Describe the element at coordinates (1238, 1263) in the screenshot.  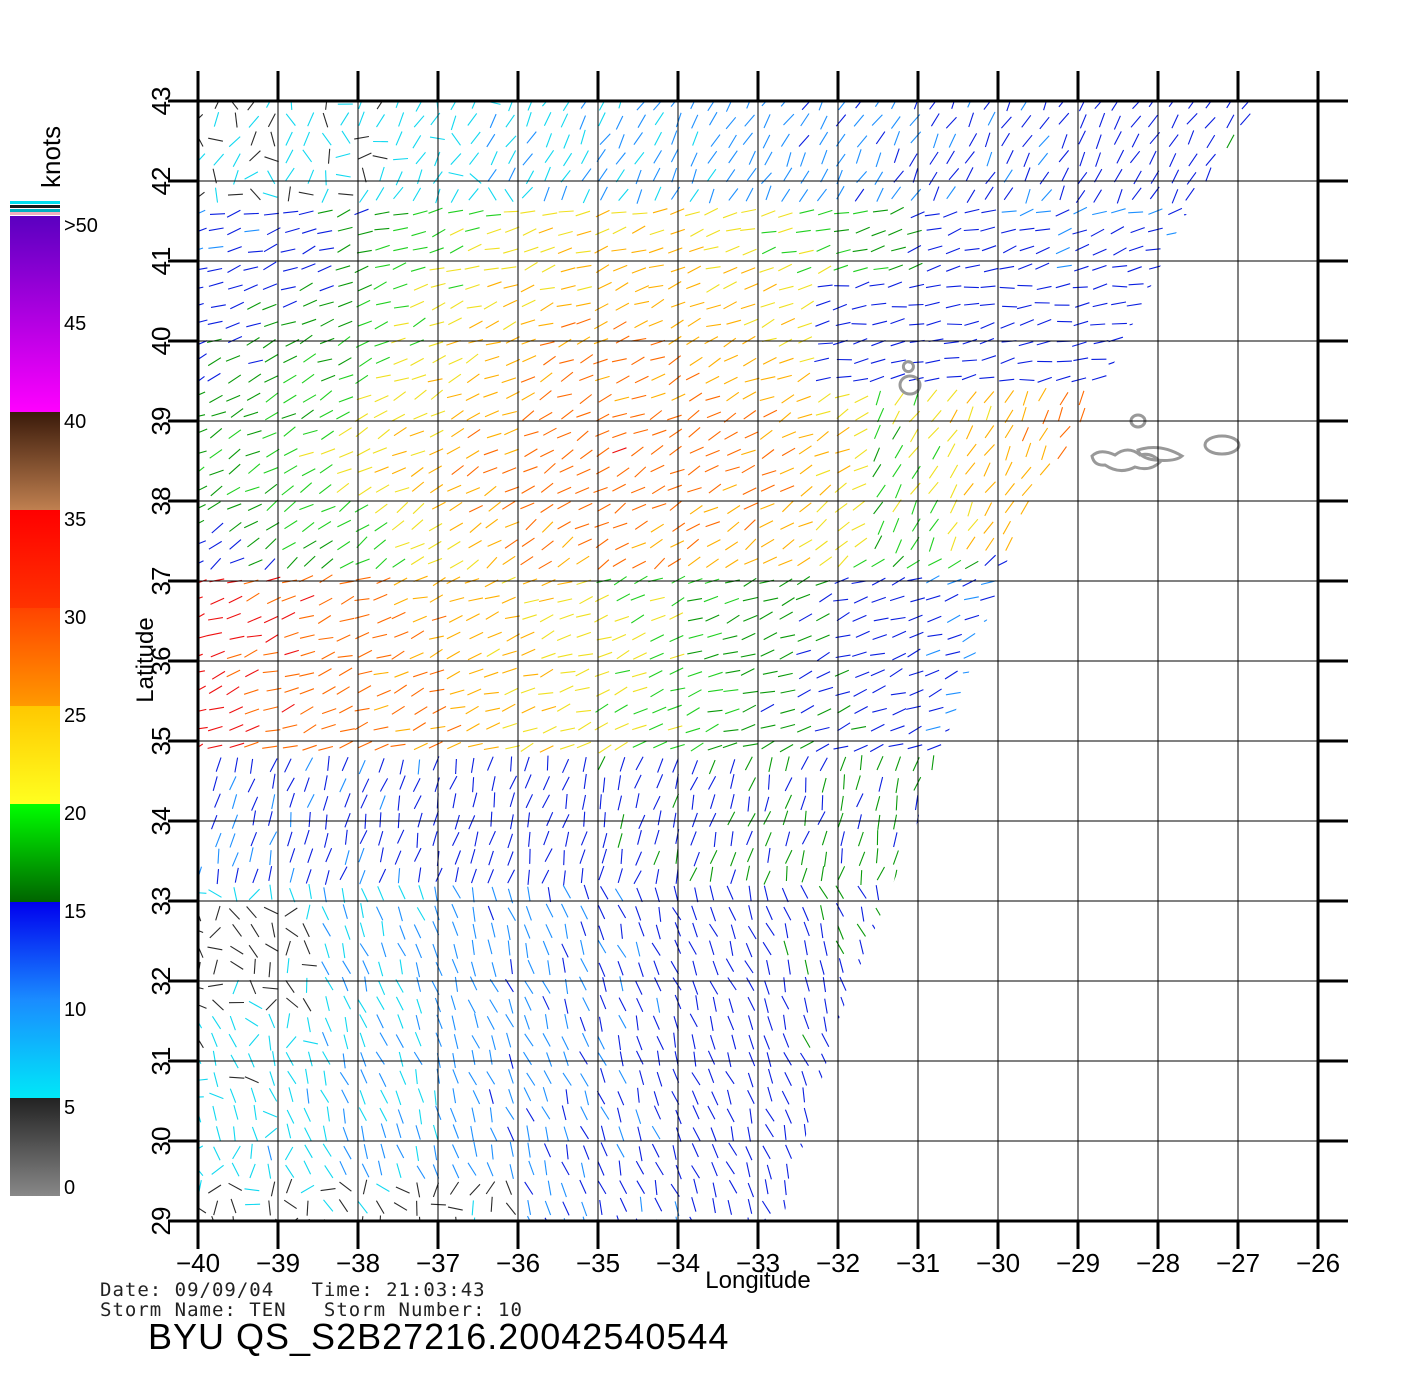
I see `x-tick-label: −27` at that location.